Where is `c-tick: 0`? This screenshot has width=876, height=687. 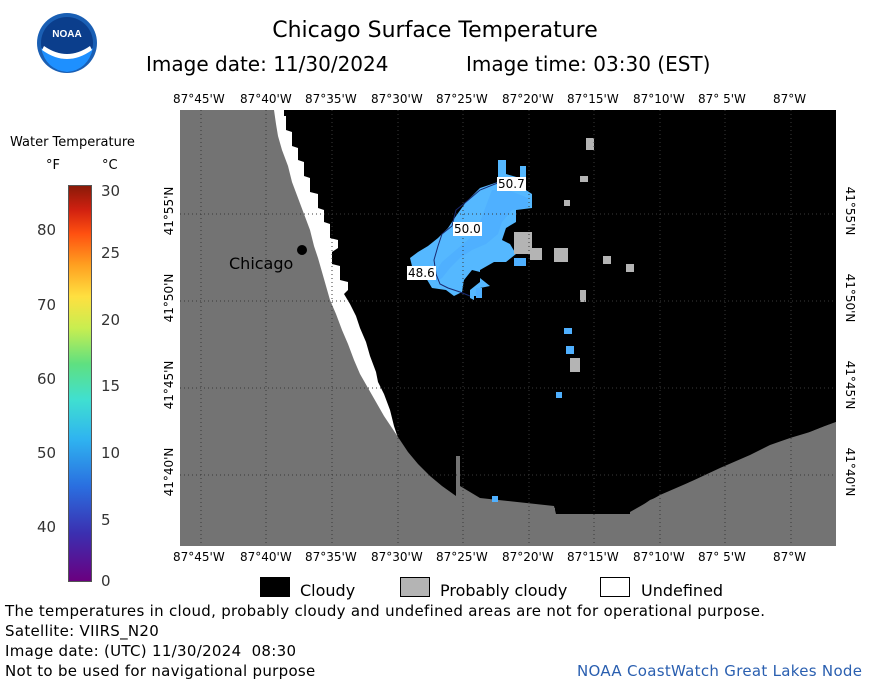 c-tick: 0 is located at coordinates (106, 581).